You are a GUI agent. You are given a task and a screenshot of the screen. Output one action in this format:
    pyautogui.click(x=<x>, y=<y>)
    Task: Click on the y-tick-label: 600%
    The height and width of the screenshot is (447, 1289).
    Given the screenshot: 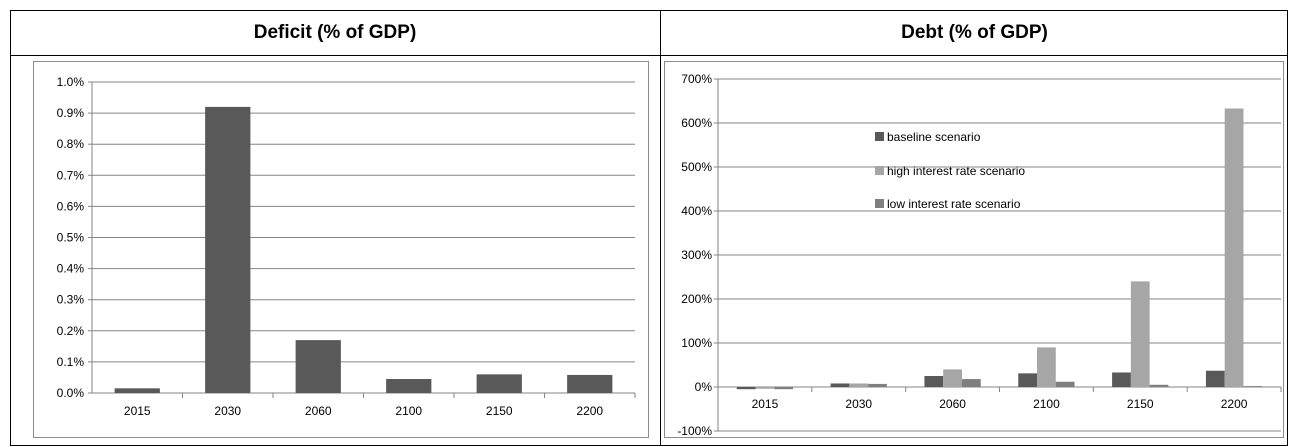 What is the action you would take?
    pyautogui.click(x=696, y=123)
    